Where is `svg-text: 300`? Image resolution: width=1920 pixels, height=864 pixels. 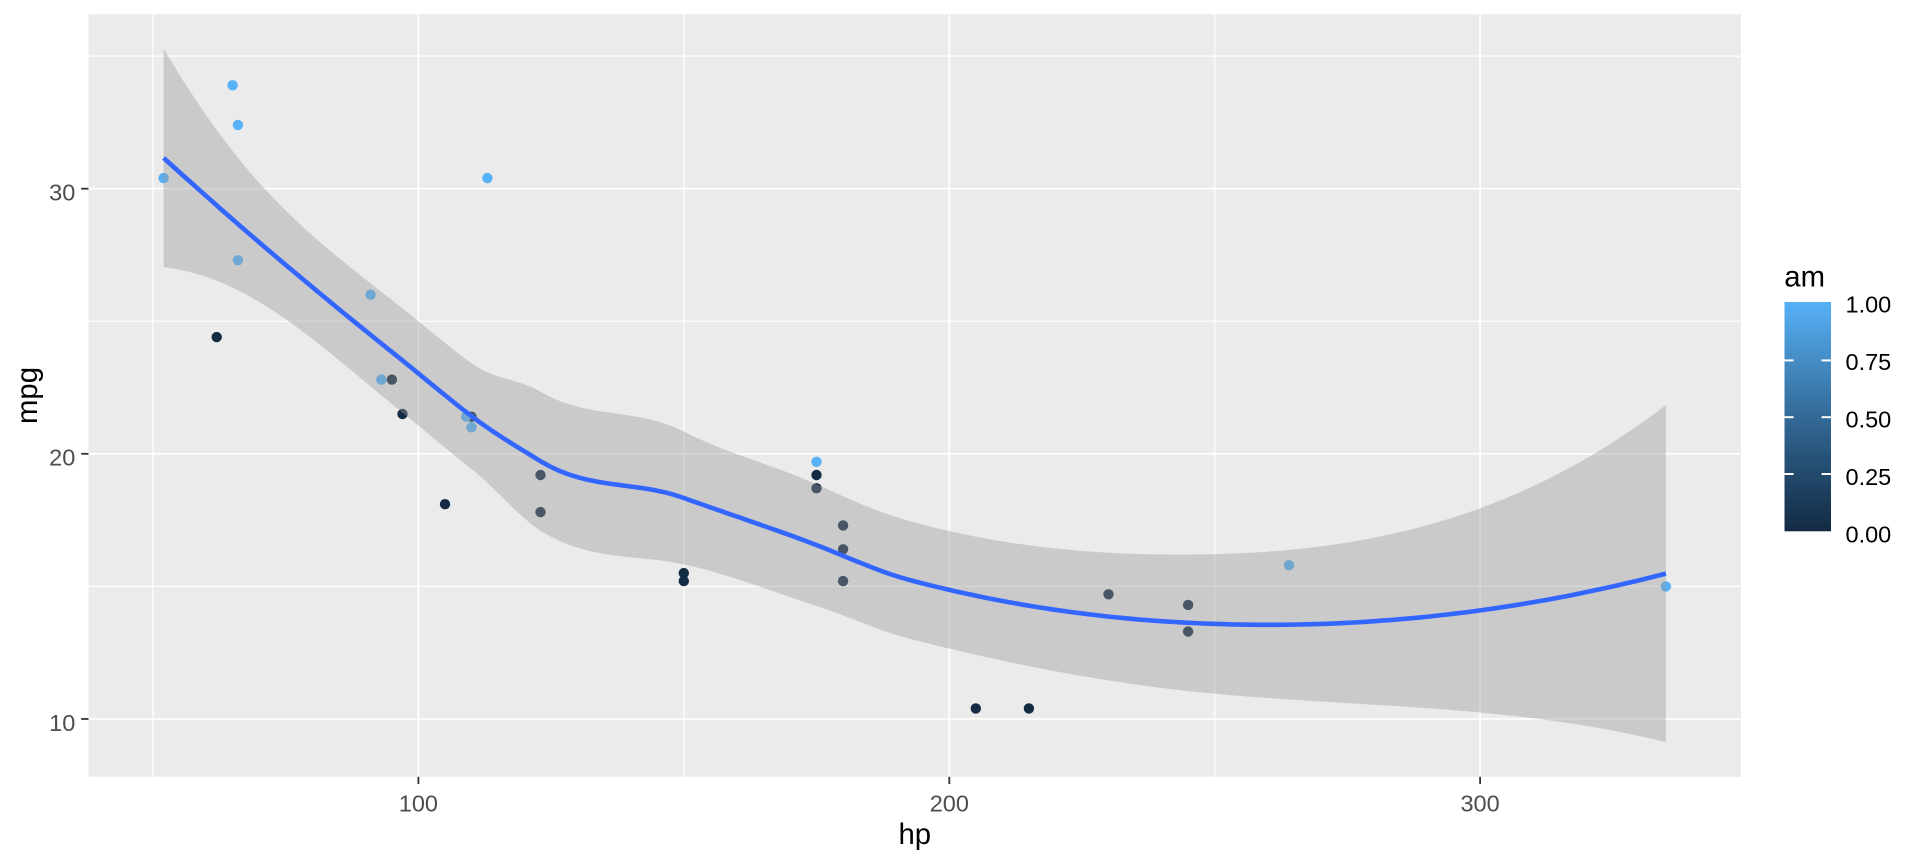 svg-text: 300 is located at coordinates (1479, 803).